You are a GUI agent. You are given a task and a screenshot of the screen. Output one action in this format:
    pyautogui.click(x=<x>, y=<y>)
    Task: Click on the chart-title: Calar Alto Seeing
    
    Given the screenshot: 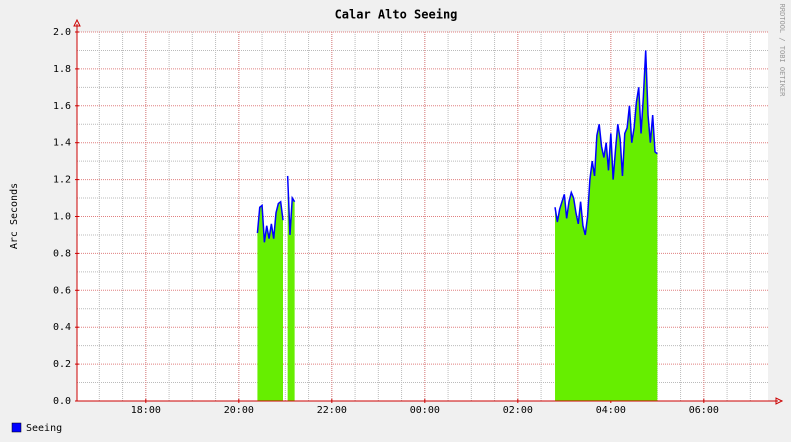 What is the action you would take?
    pyautogui.click(x=396, y=15)
    